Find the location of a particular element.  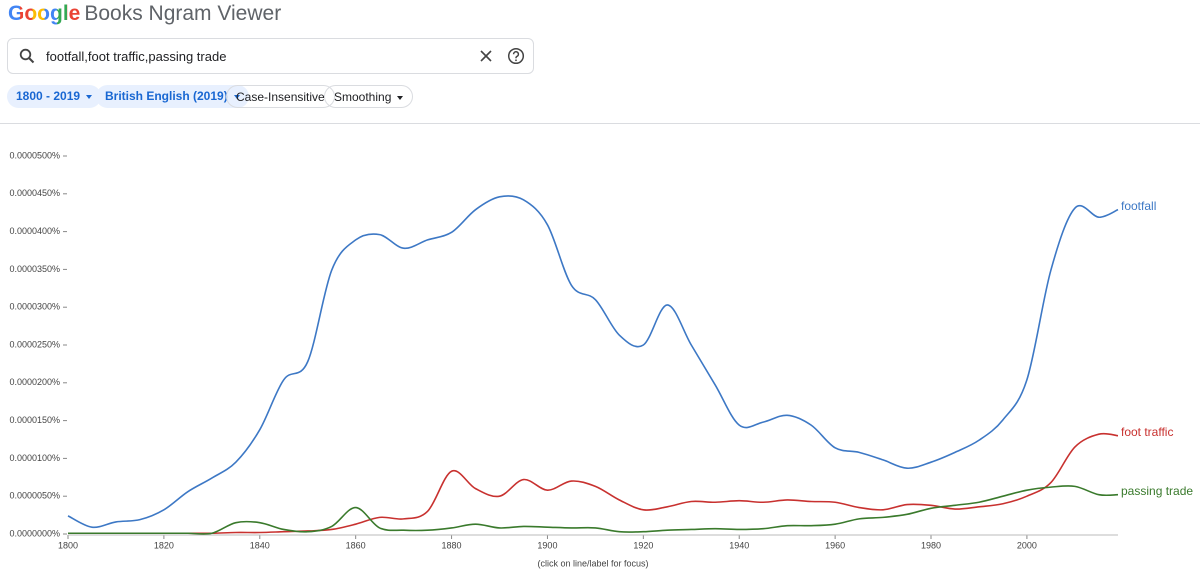

logo-title: Books Ngram Viewer is located at coordinates (183, 13).